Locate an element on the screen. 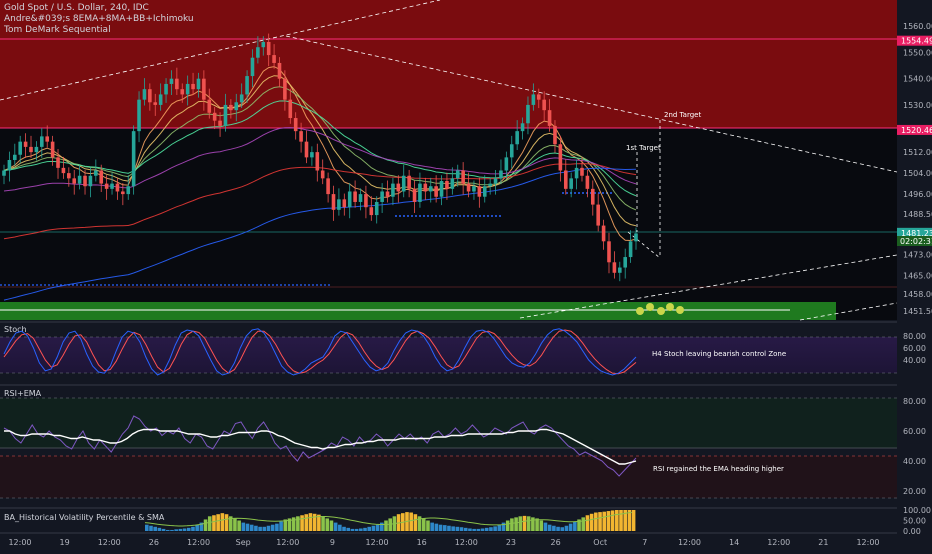 This screenshot has height=554, width=932. rsi-title: RSI+EMA is located at coordinates (23, 393).